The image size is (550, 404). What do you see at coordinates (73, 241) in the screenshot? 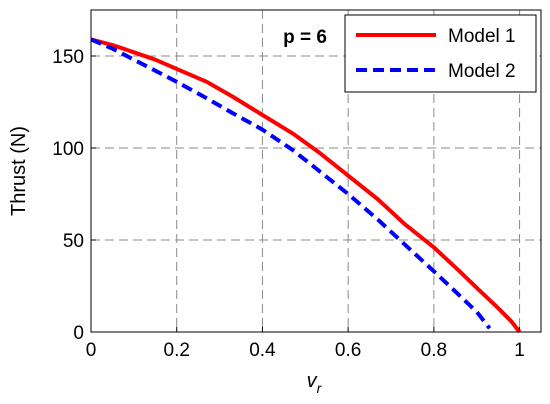
I see `y-tick-label: 50` at bounding box center [73, 241].